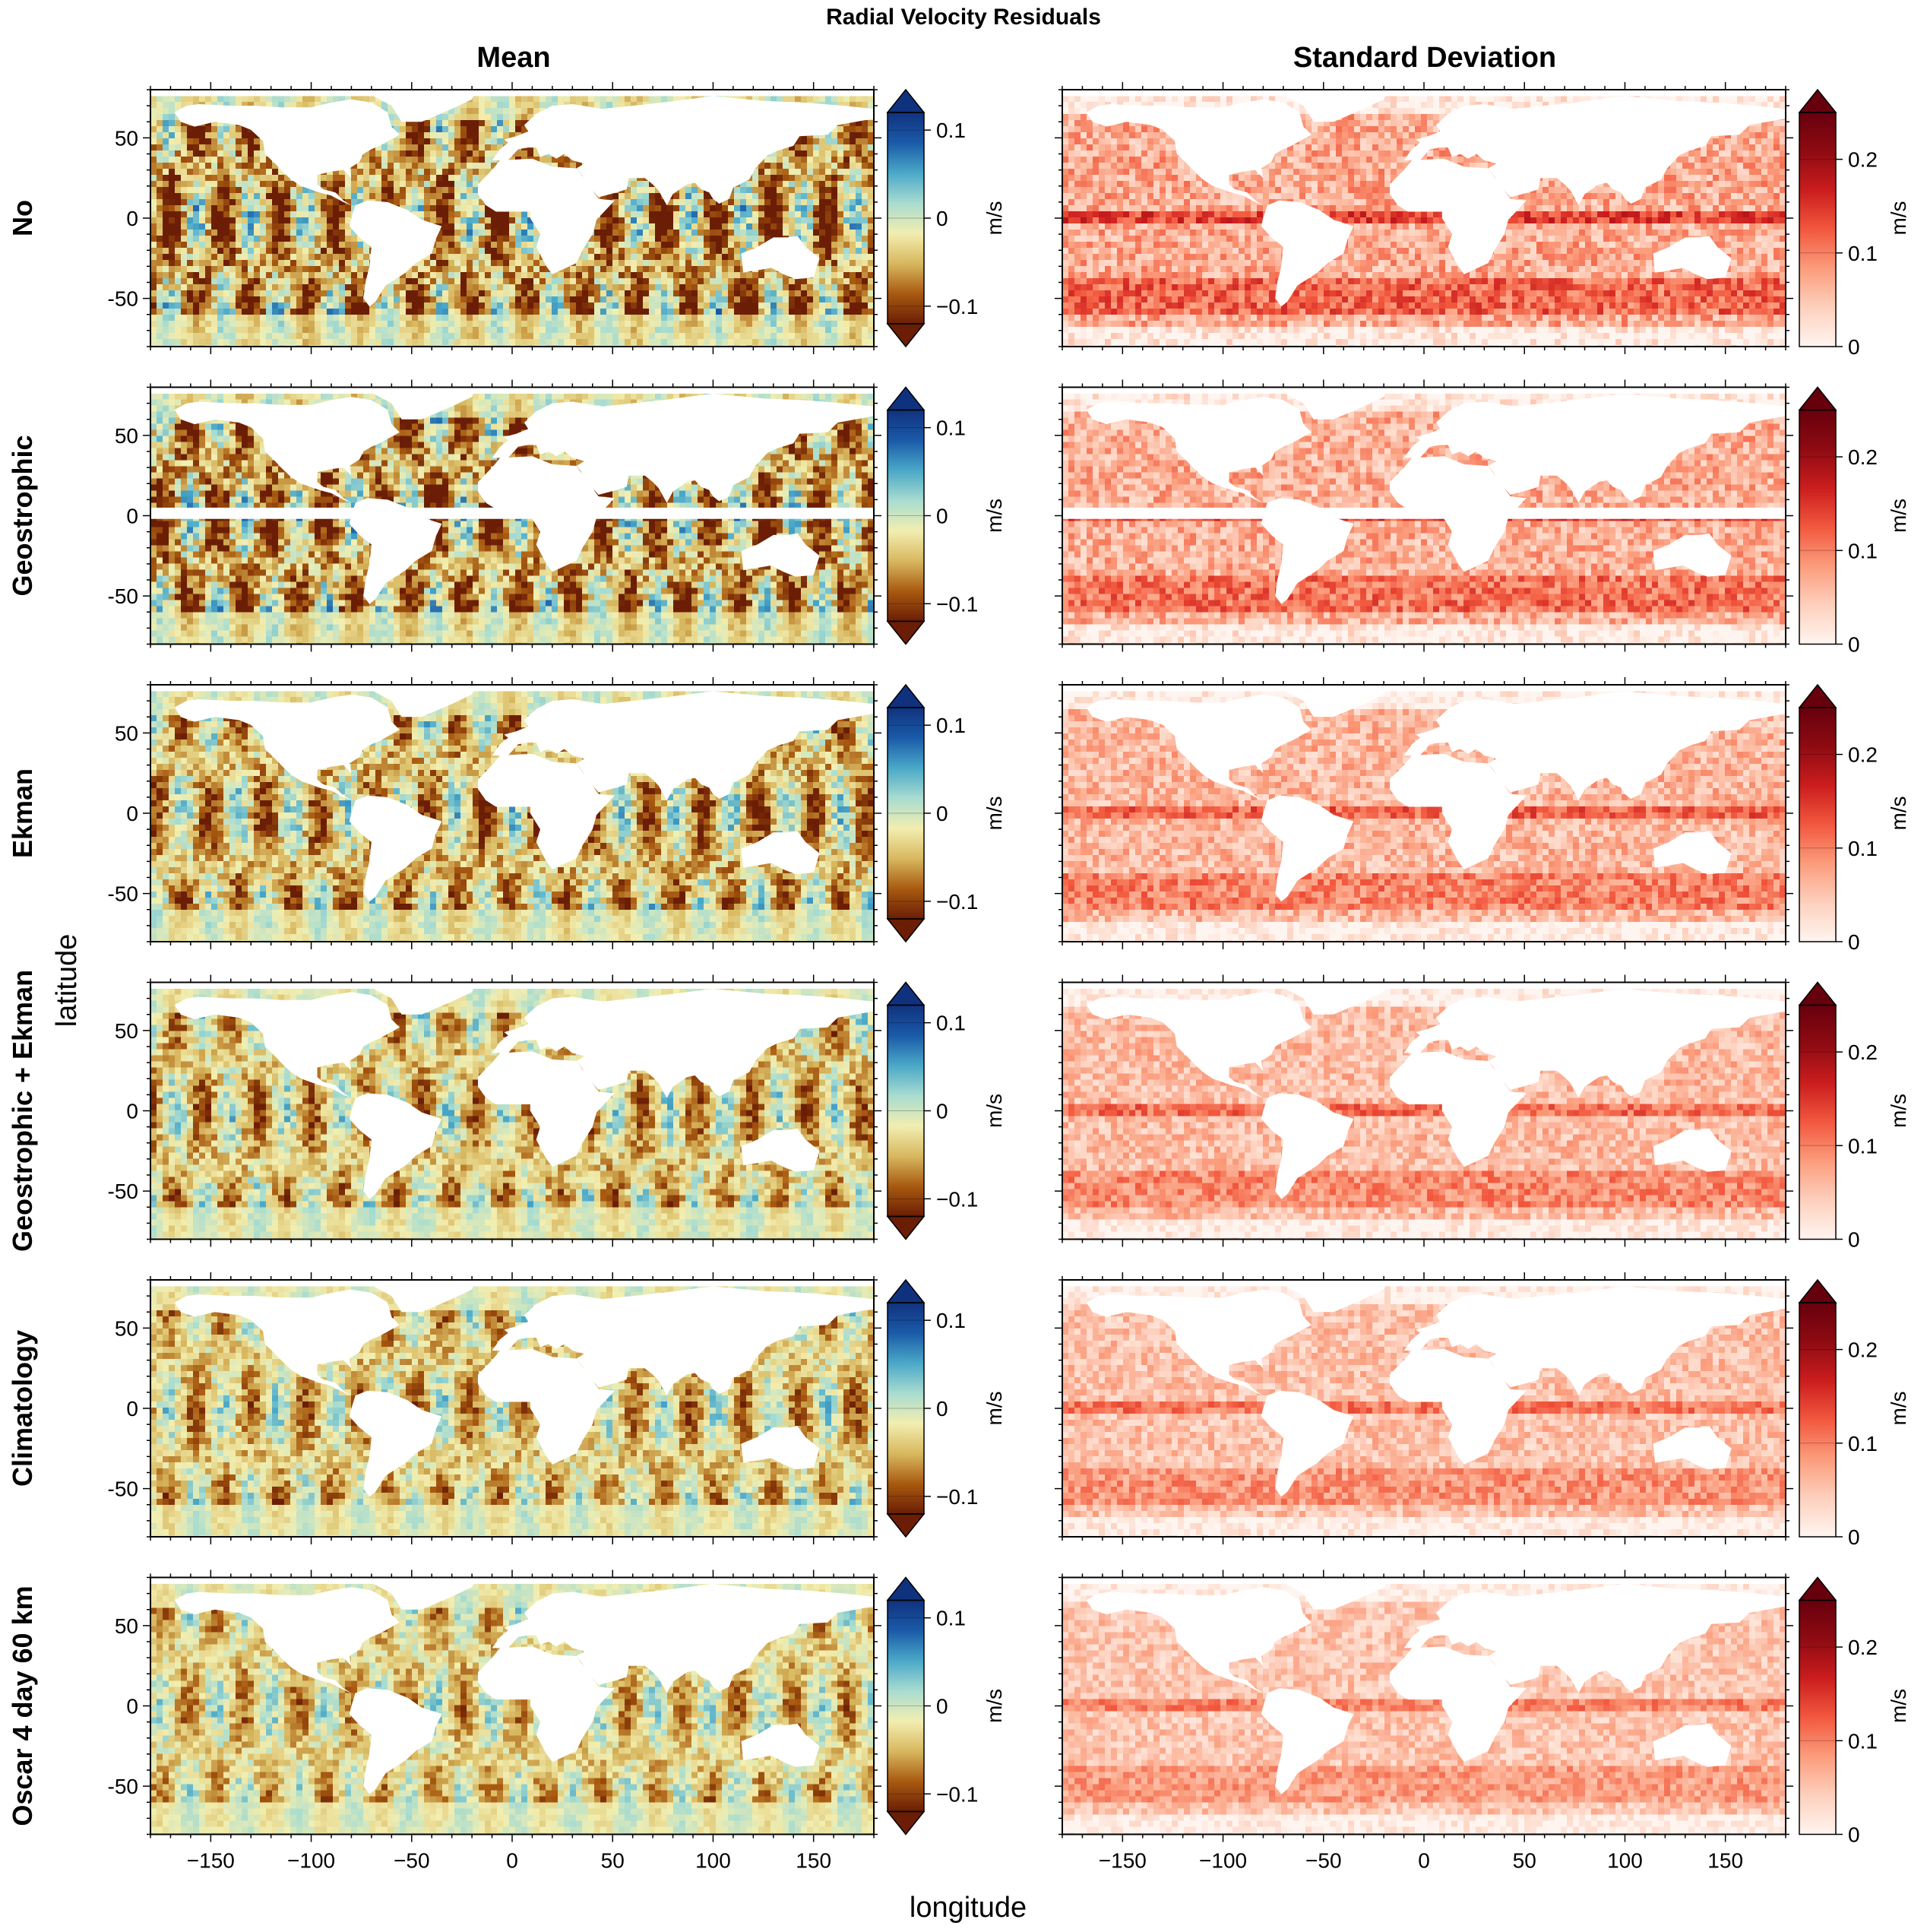 The image size is (1927, 1932). What do you see at coordinates (1425, 58) in the screenshot?
I see `column-title-std: Standard Deviation` at bounding box center [1425, 58].